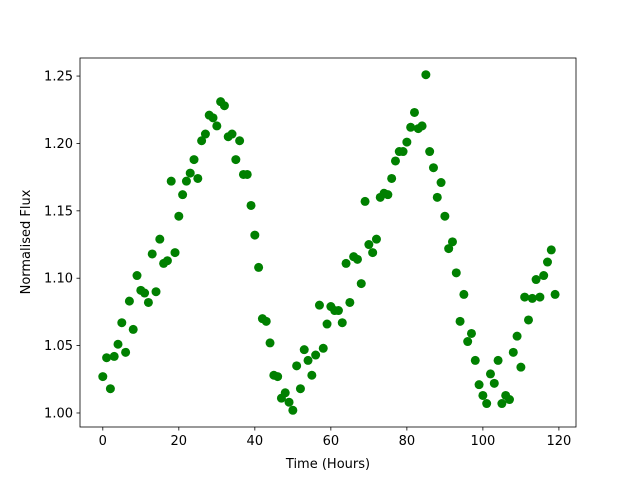  What do you see at coordinates (558, 441) in the screenshot?
I see `x-tick-label: 120` at bounding box center [558, 441].